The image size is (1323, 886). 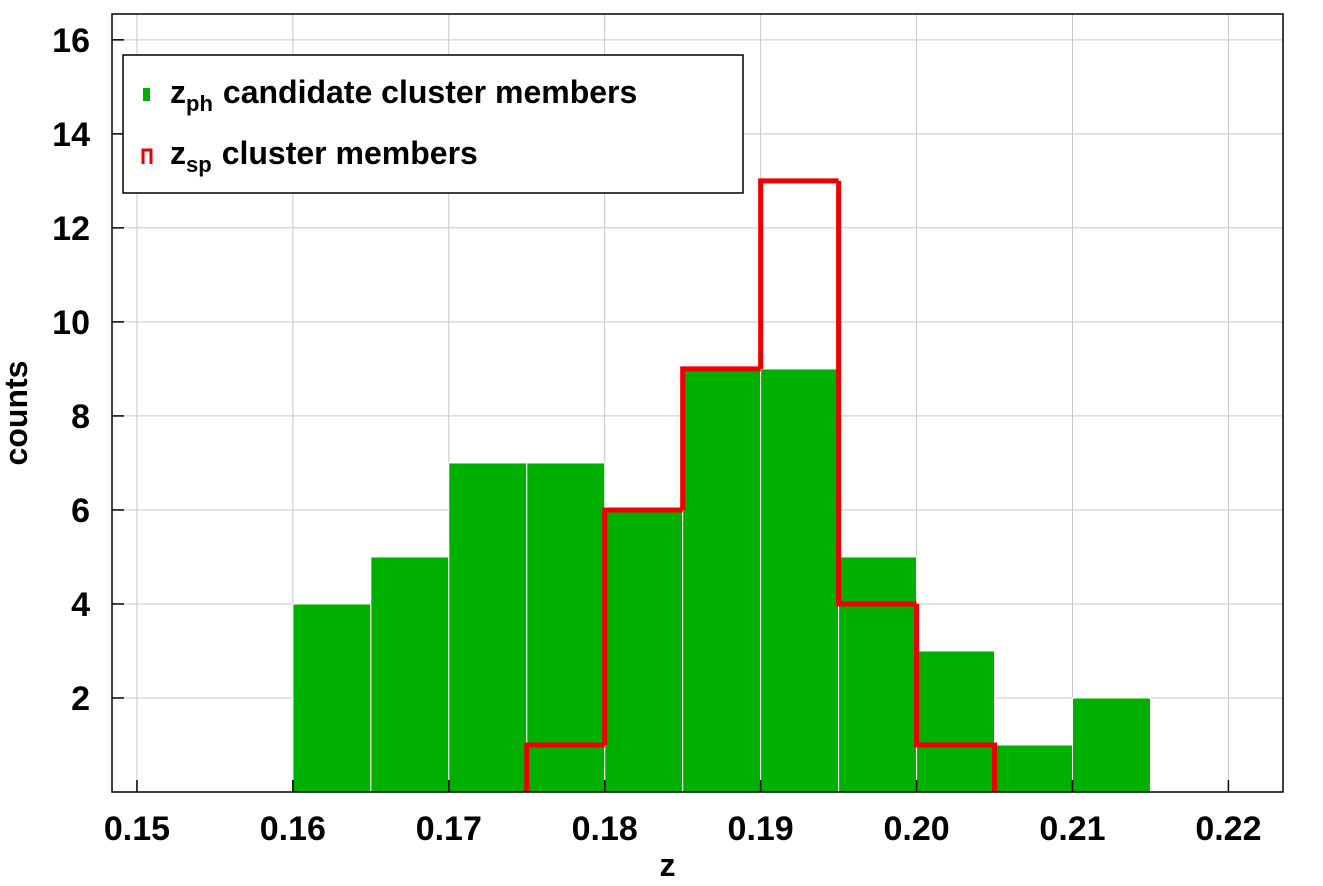 I want to click on y-tick-label: 6, so click(x=80, y=511).